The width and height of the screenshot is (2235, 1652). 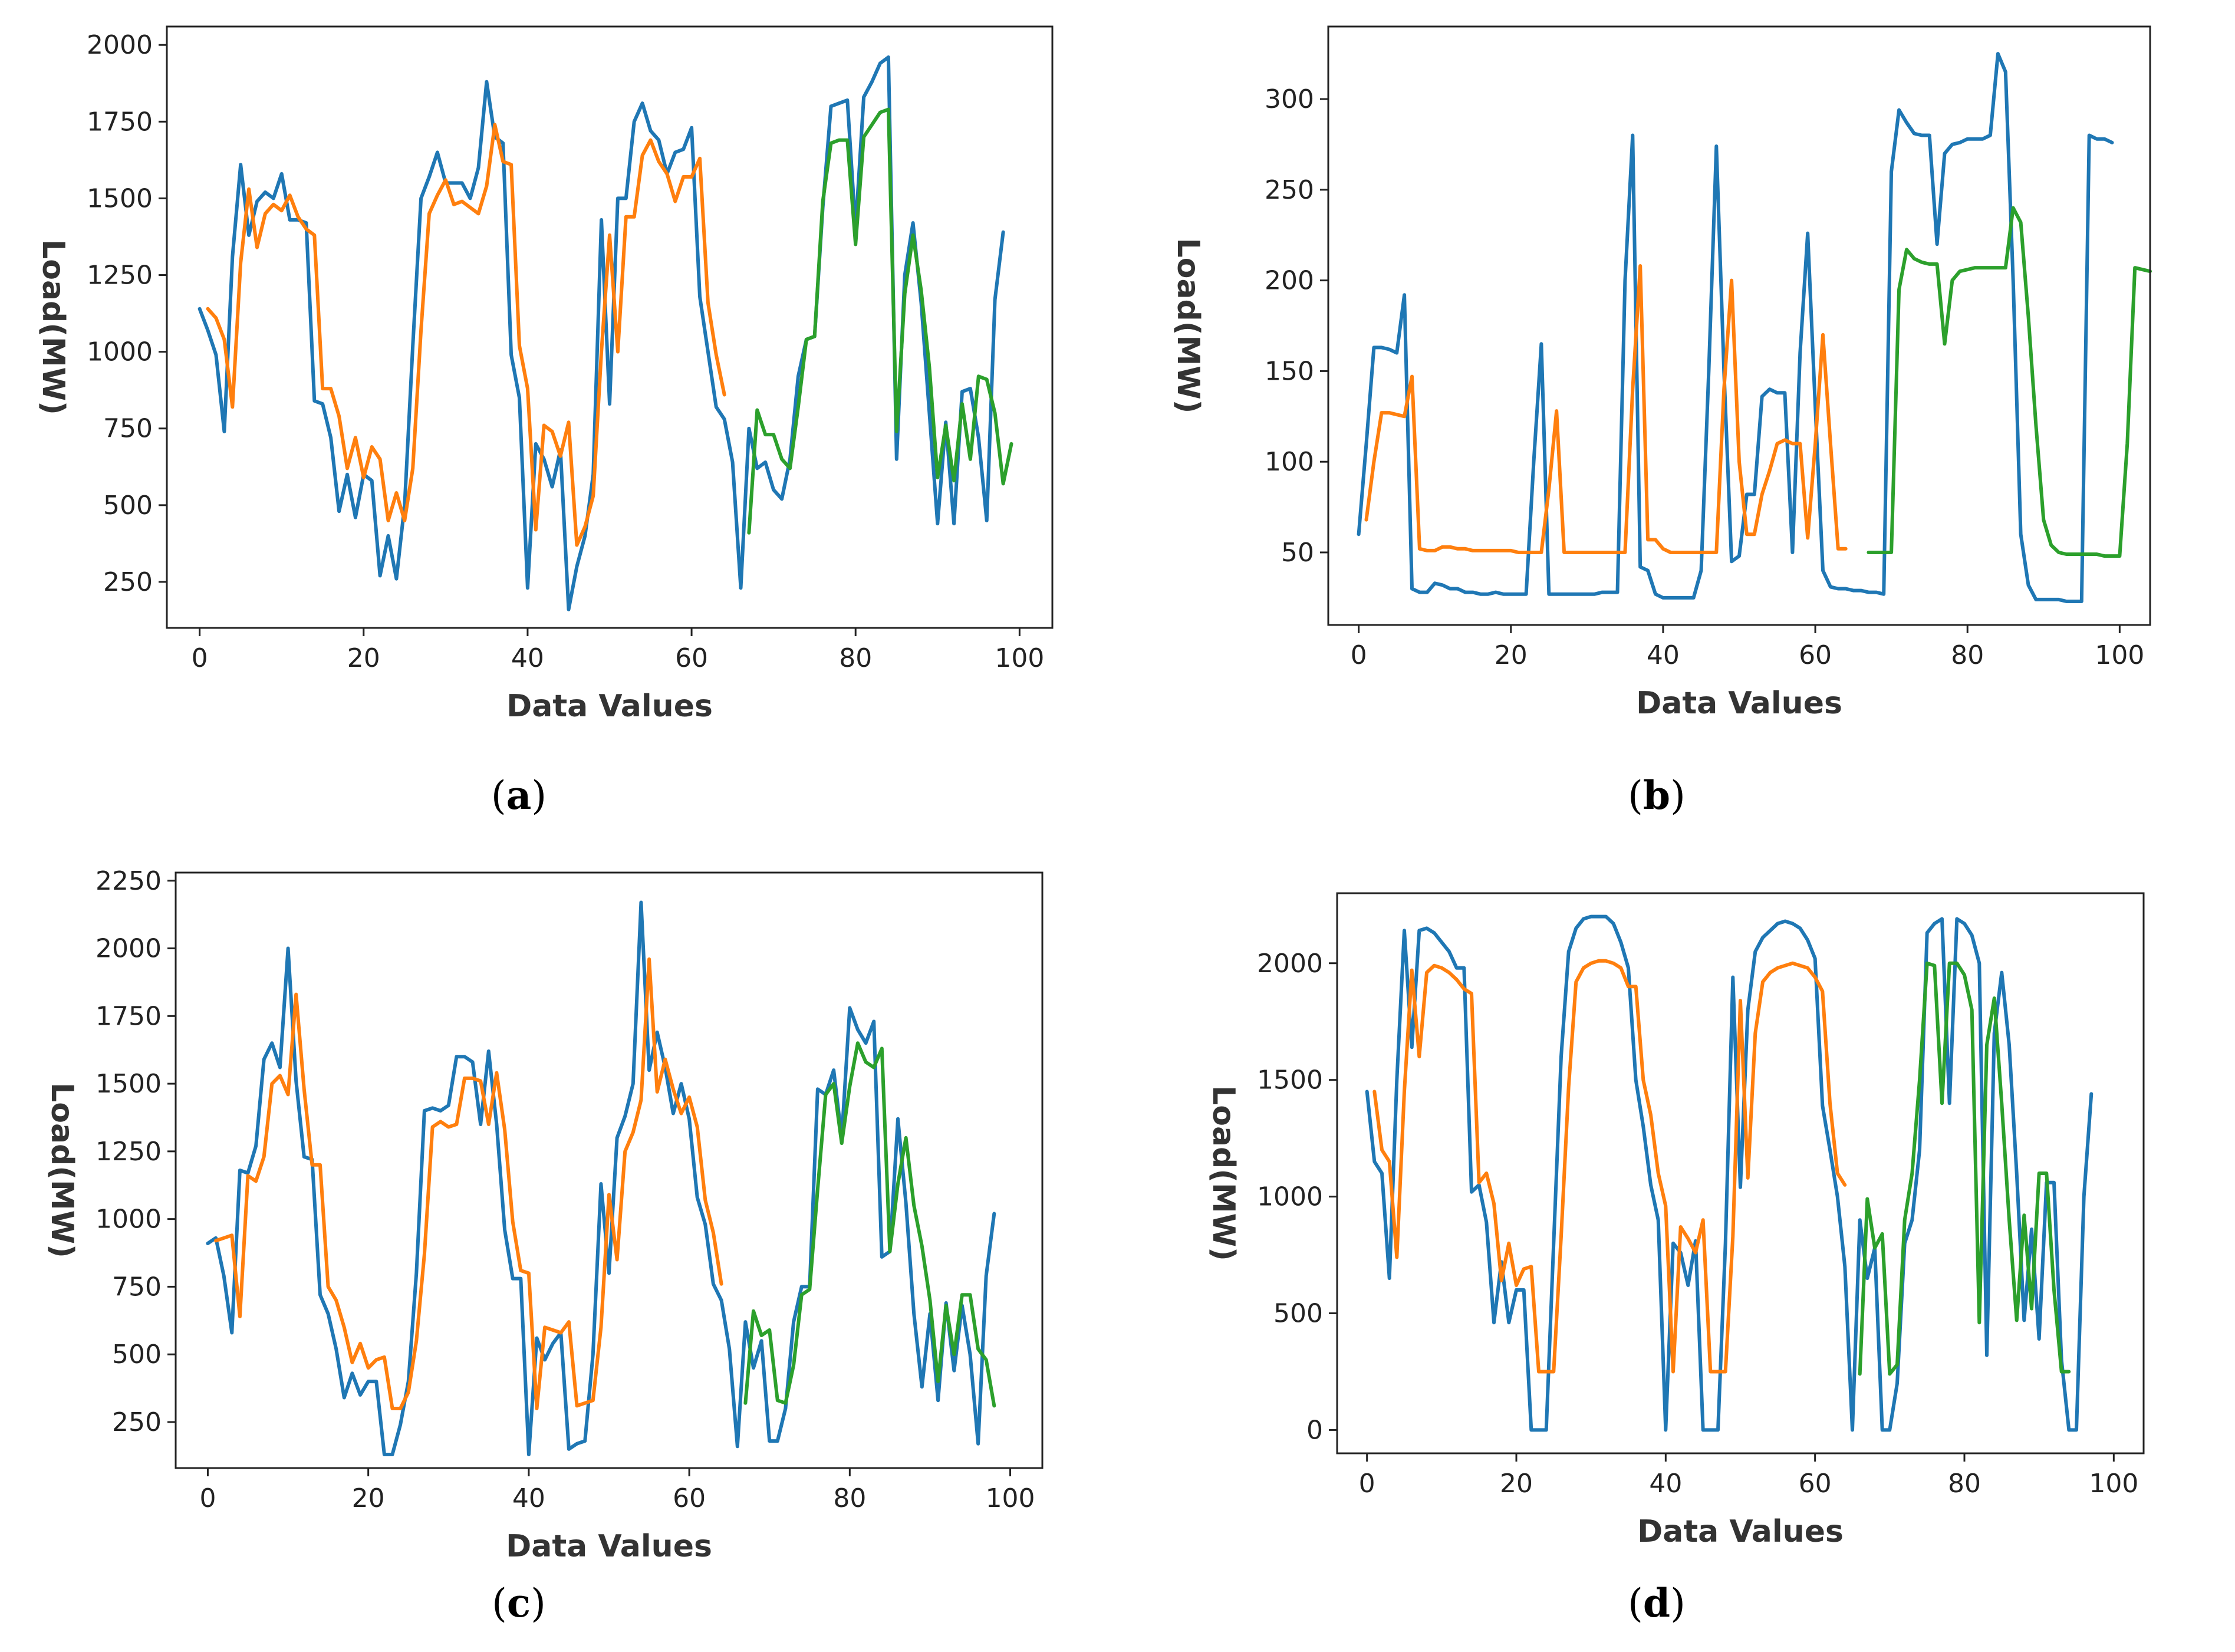 I want to click on x-tick-label-c-40: 40, so click(x=528, y=1498).